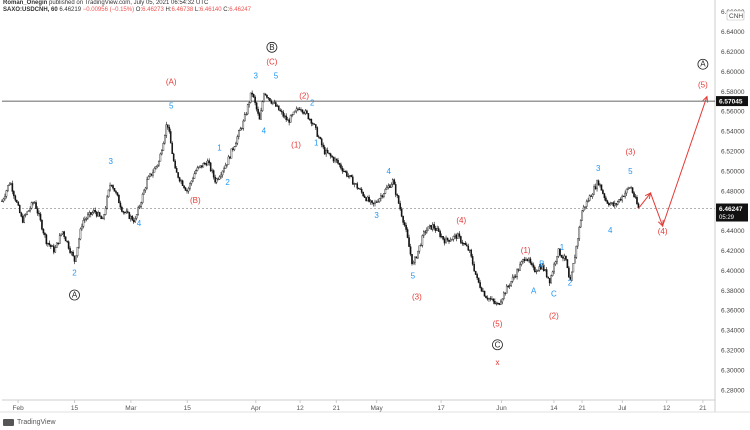 Image resolution: width=750 pixels, height=430 pixels. What do you see at coordinates (219, 147) in the screenshot?
I see `wave-label: 1` at bounding box center [219, 147].